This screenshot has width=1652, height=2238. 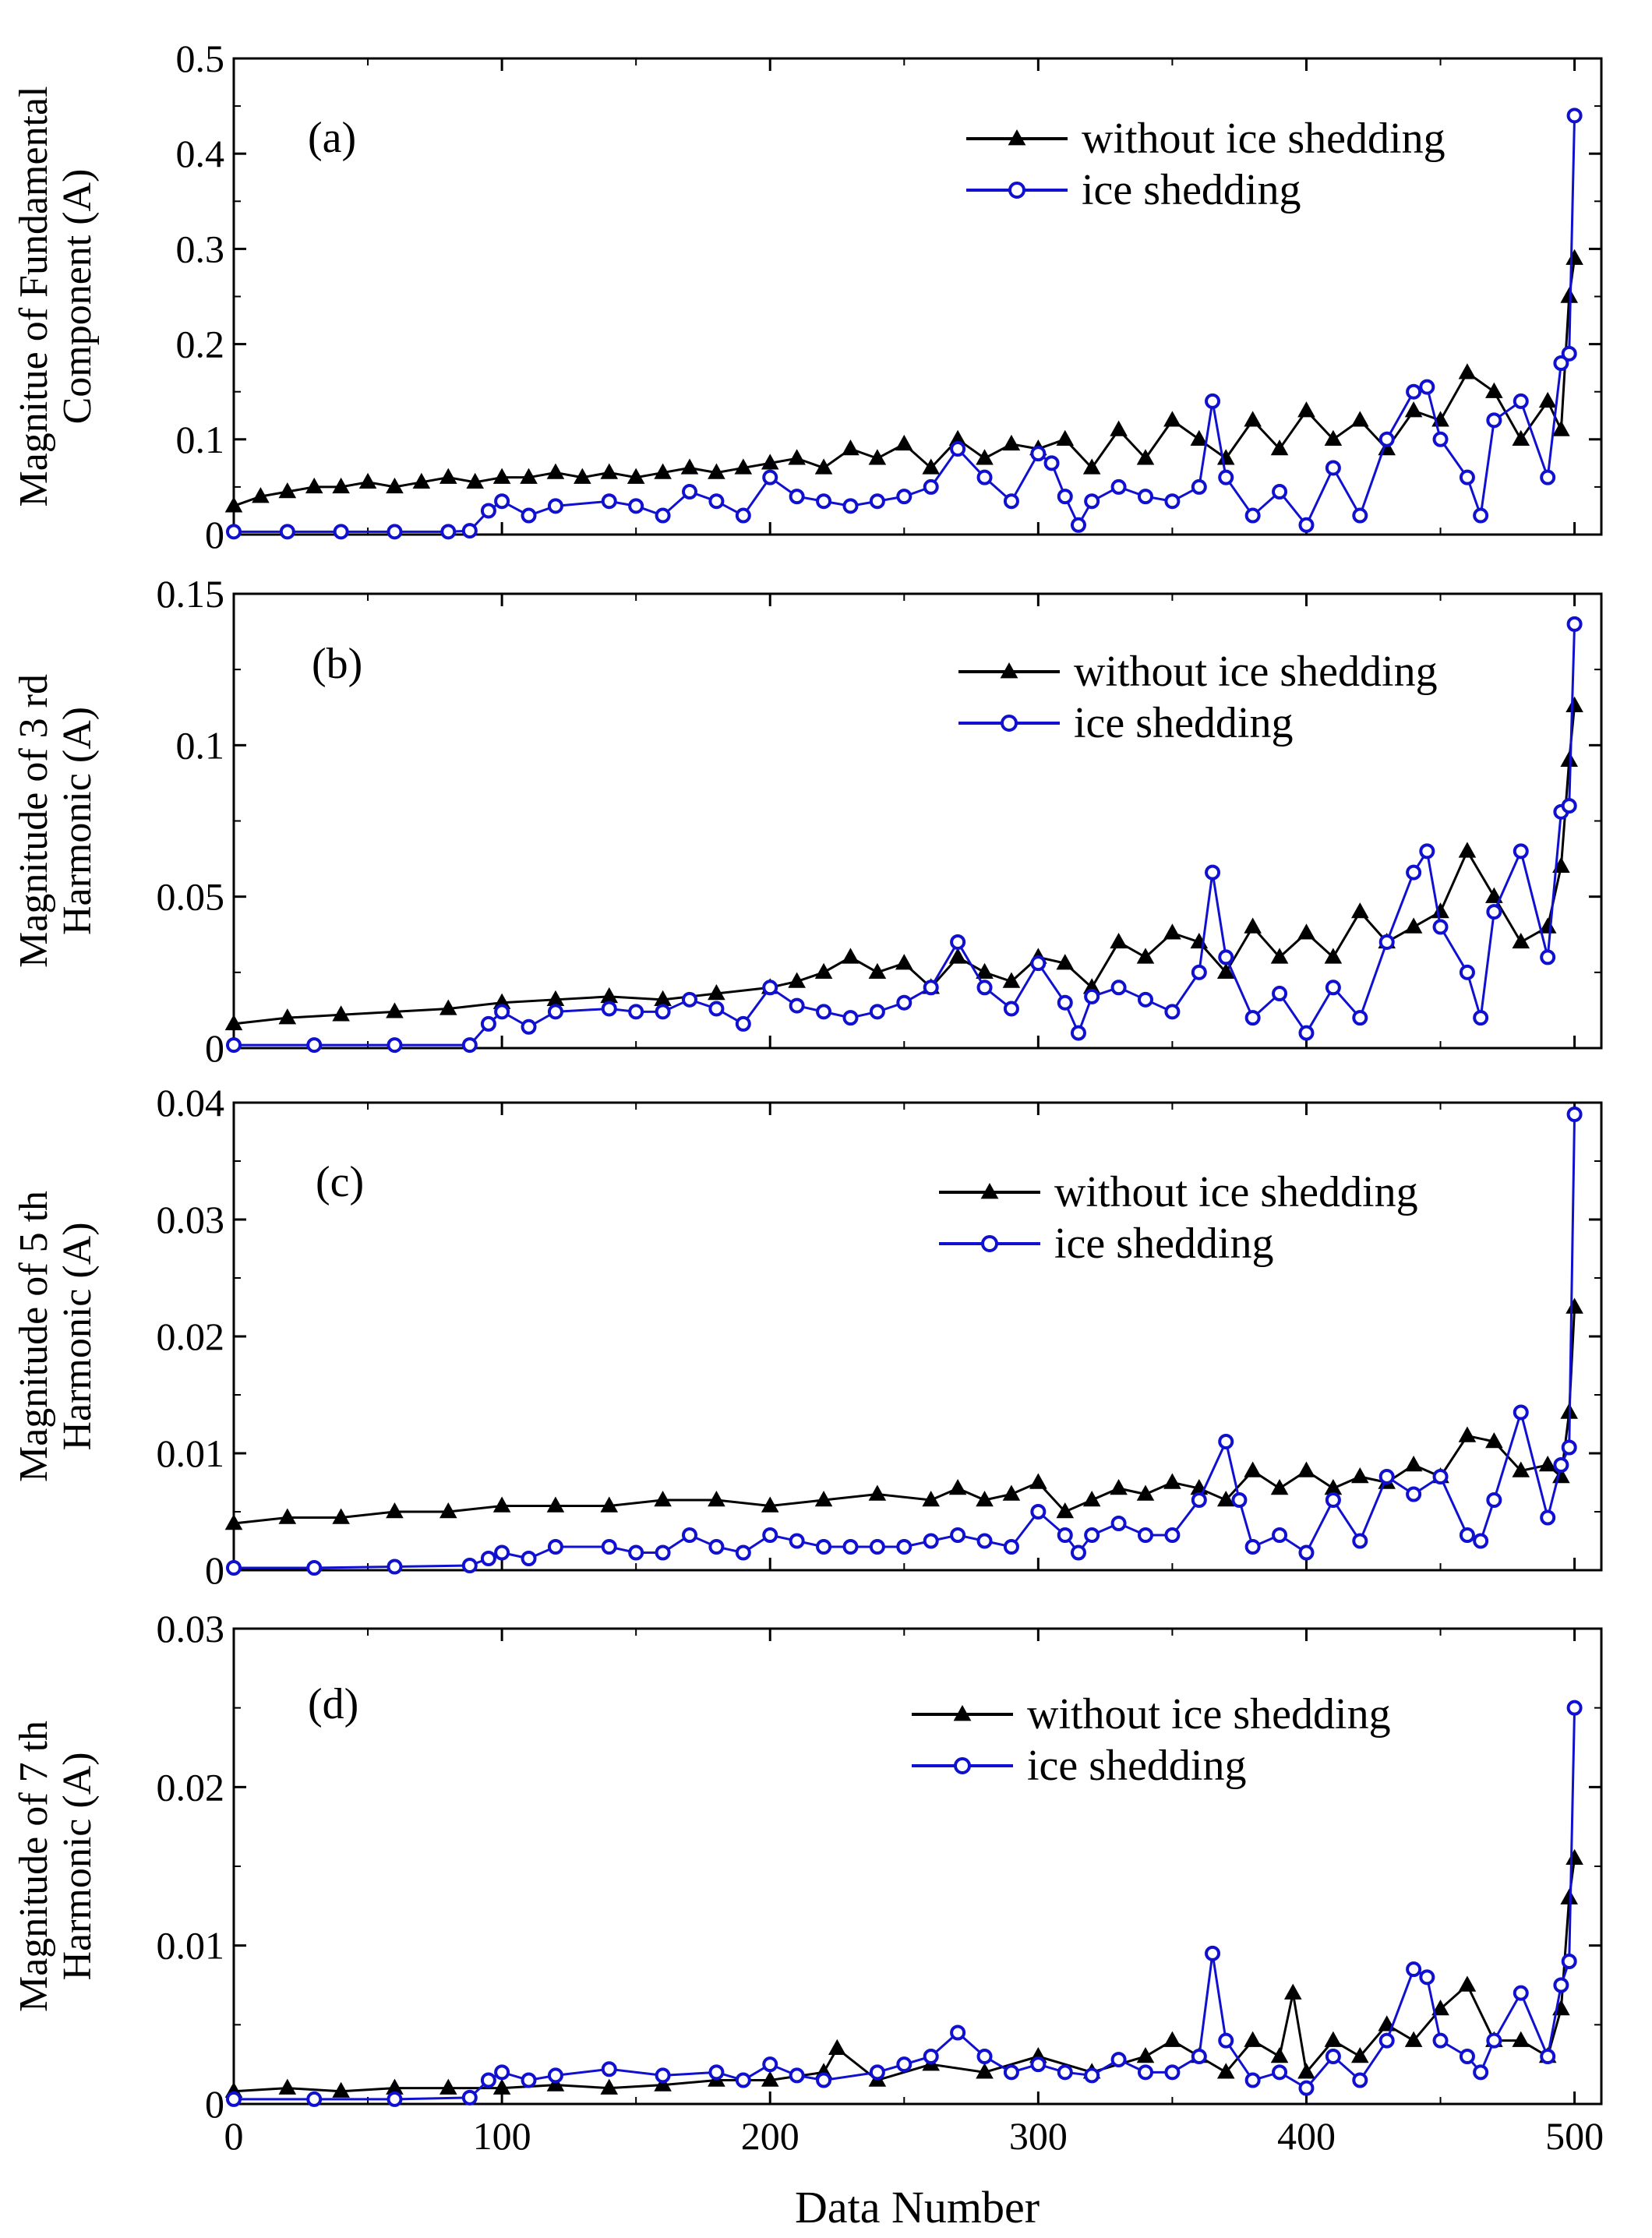 What do you see at coordinates (191, 1220) in the screenshot?
I see `y-tick-label: 0.03` at bounding box center [191, 1220].